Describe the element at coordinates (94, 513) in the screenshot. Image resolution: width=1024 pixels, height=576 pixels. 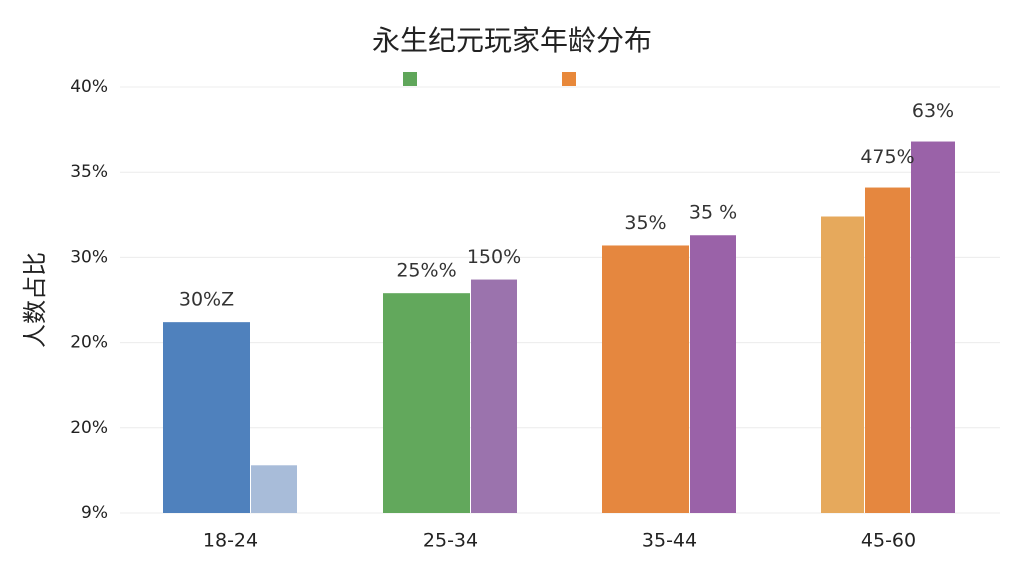
I see `y-tick-label: 9%` at that location.